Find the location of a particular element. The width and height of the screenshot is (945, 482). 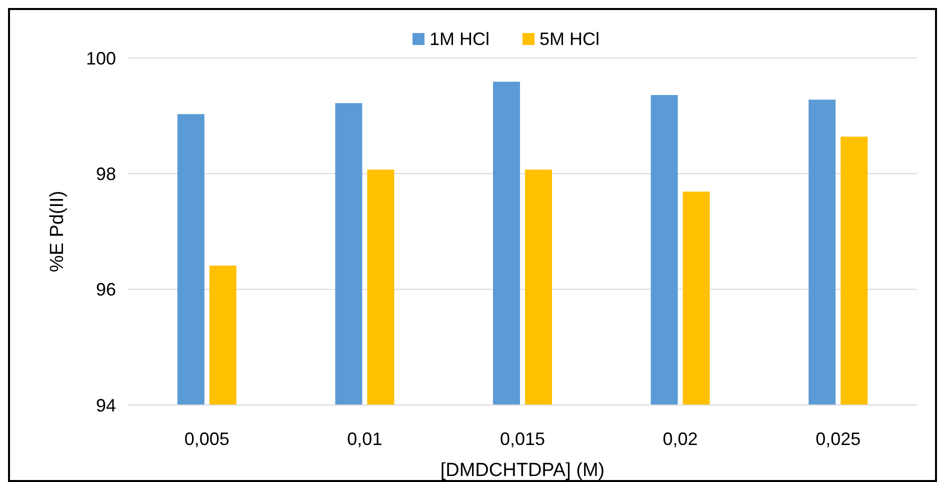

y-axis-title: %E Pd(II) is located at coordinates (57, 231).